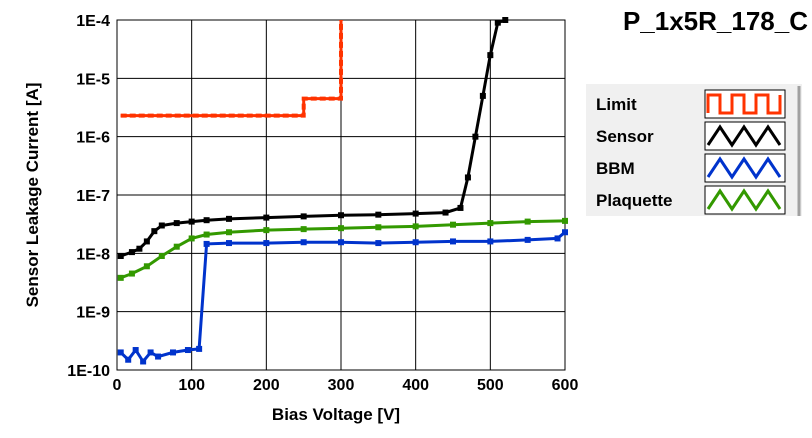  Describe the element at coordinates (715, 21) in the screenshot. I see `chart-title: P_1x5R_178_C` at that location.